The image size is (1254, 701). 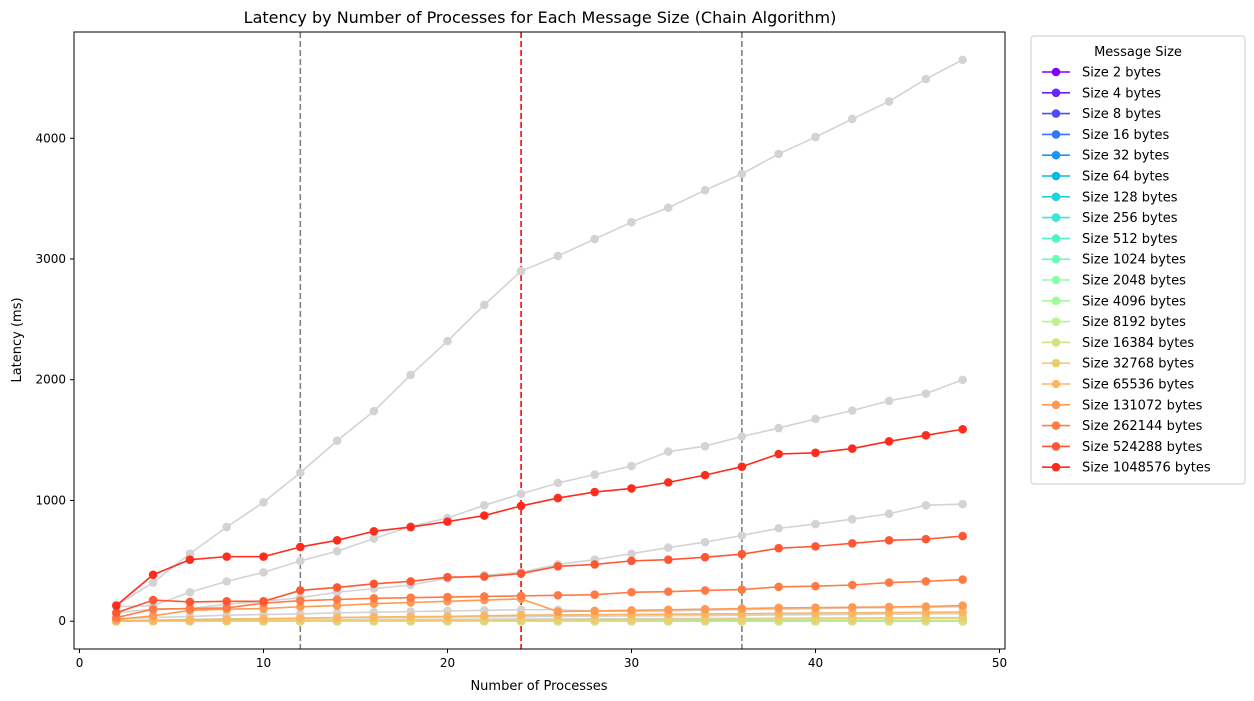 I want to click on legend-label: Size 512 bytes, so click(x=1130, y=239).